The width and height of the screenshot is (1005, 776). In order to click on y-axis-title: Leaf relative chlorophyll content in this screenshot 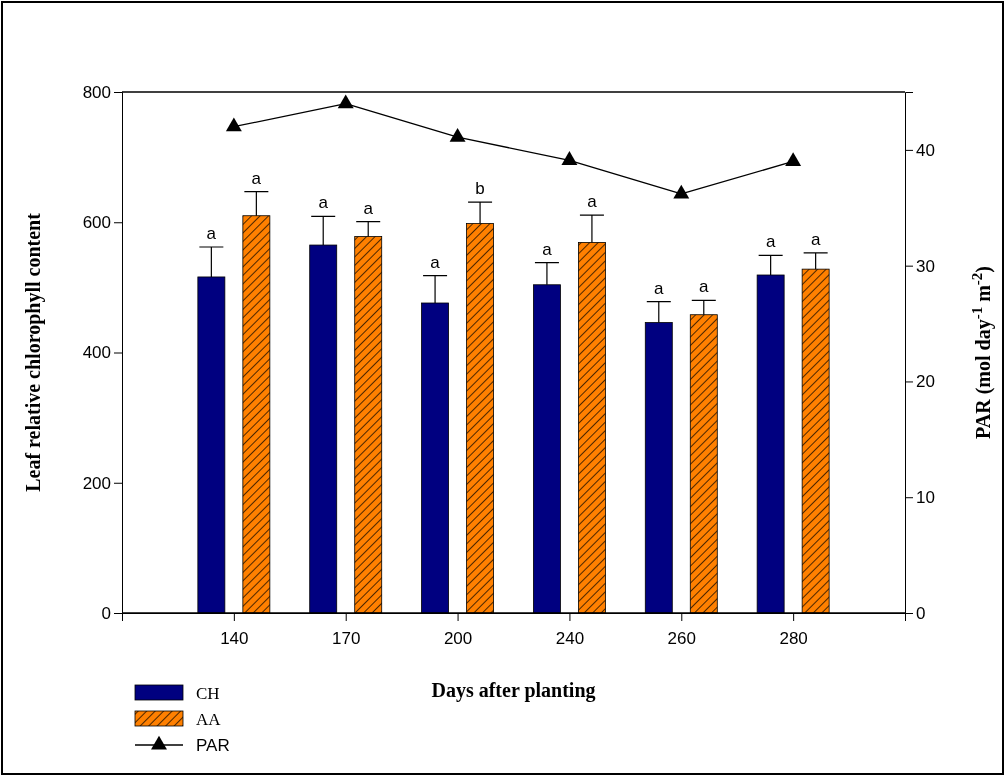, I will do `click(33, 352)`.